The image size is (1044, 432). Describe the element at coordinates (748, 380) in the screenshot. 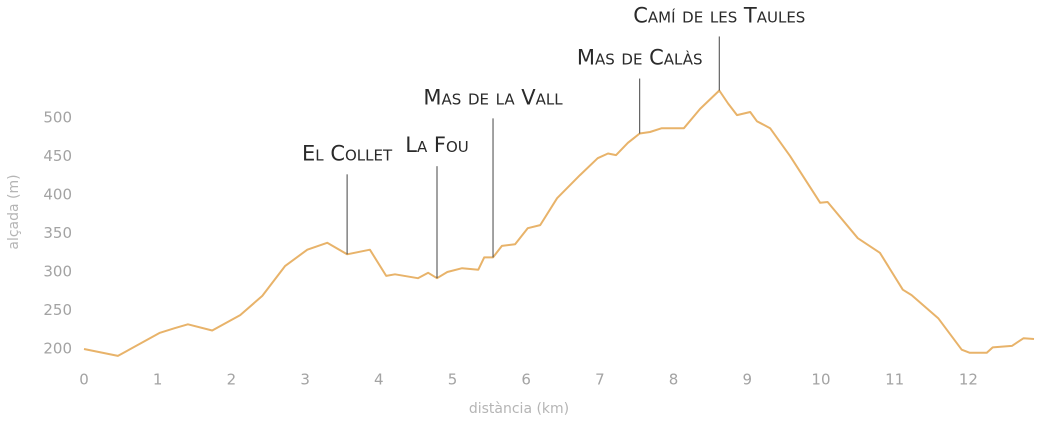

I see `x-tick-label: 9` at that location.